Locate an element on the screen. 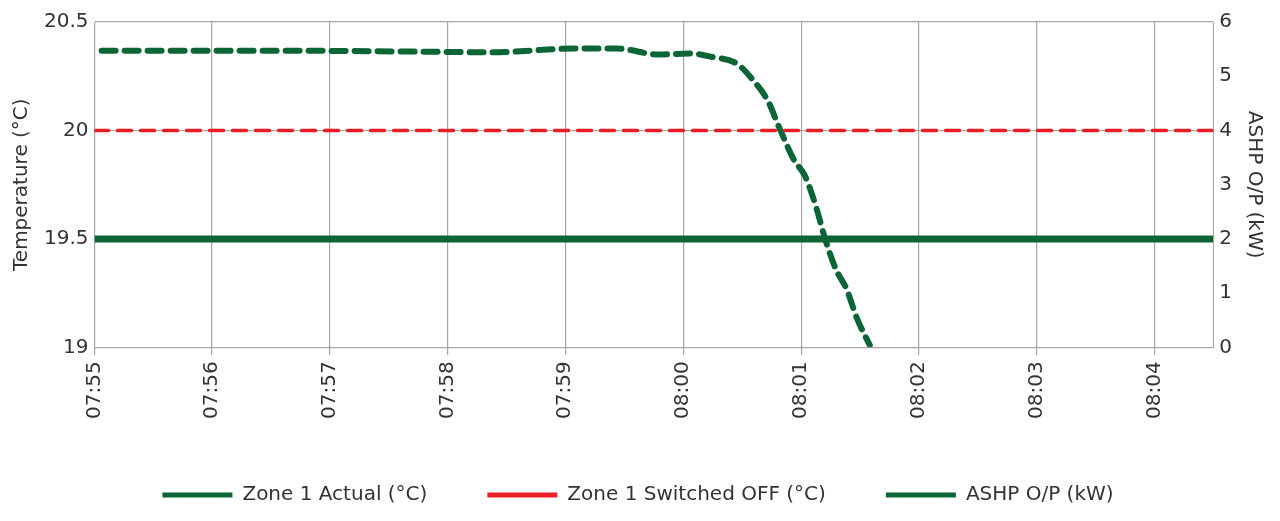 The height and width of the screenshot is (521, 1280). y2-tick-label: 3 is located at coordinates (1226, 182).